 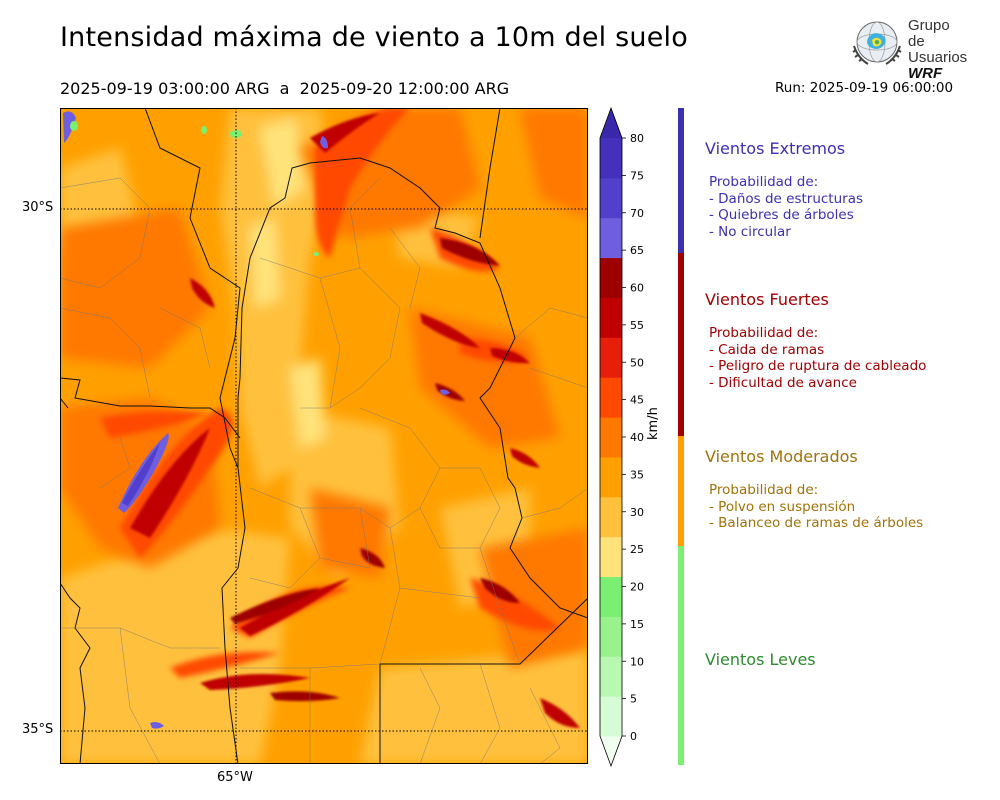 I want to click on colorbar-tick-label: 40, so click(x=637, y=437).